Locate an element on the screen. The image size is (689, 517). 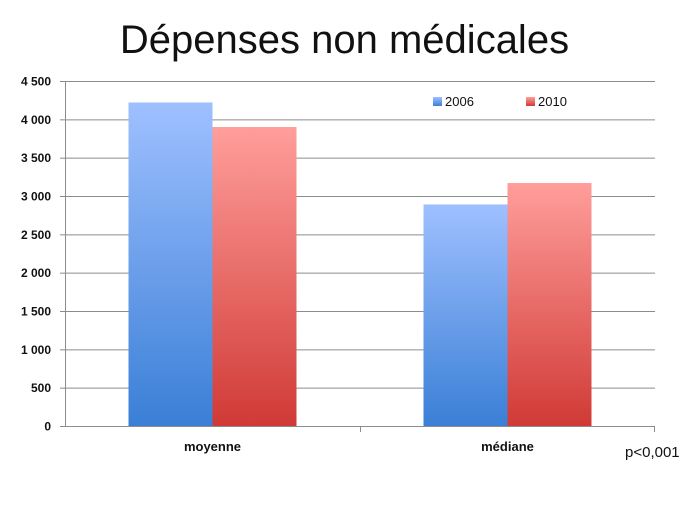
y-tick-label: 0 is located at coordinates (47, 427).